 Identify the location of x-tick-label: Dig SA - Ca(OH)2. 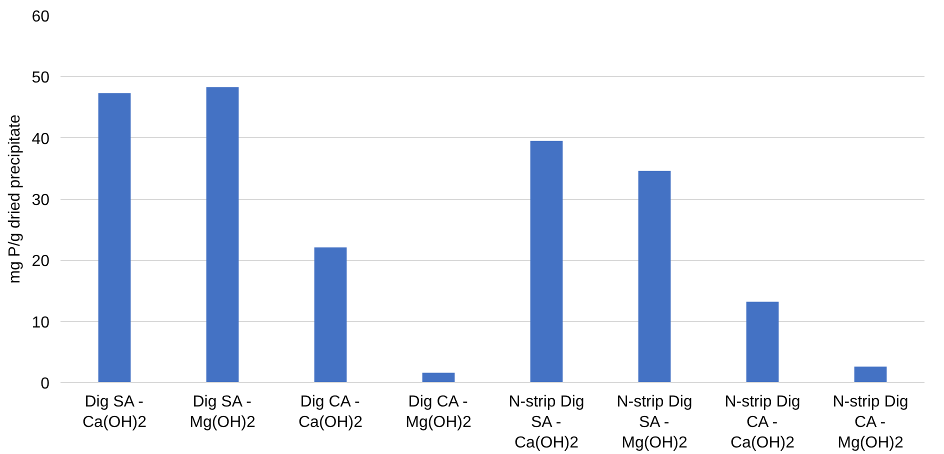
(114, 412).